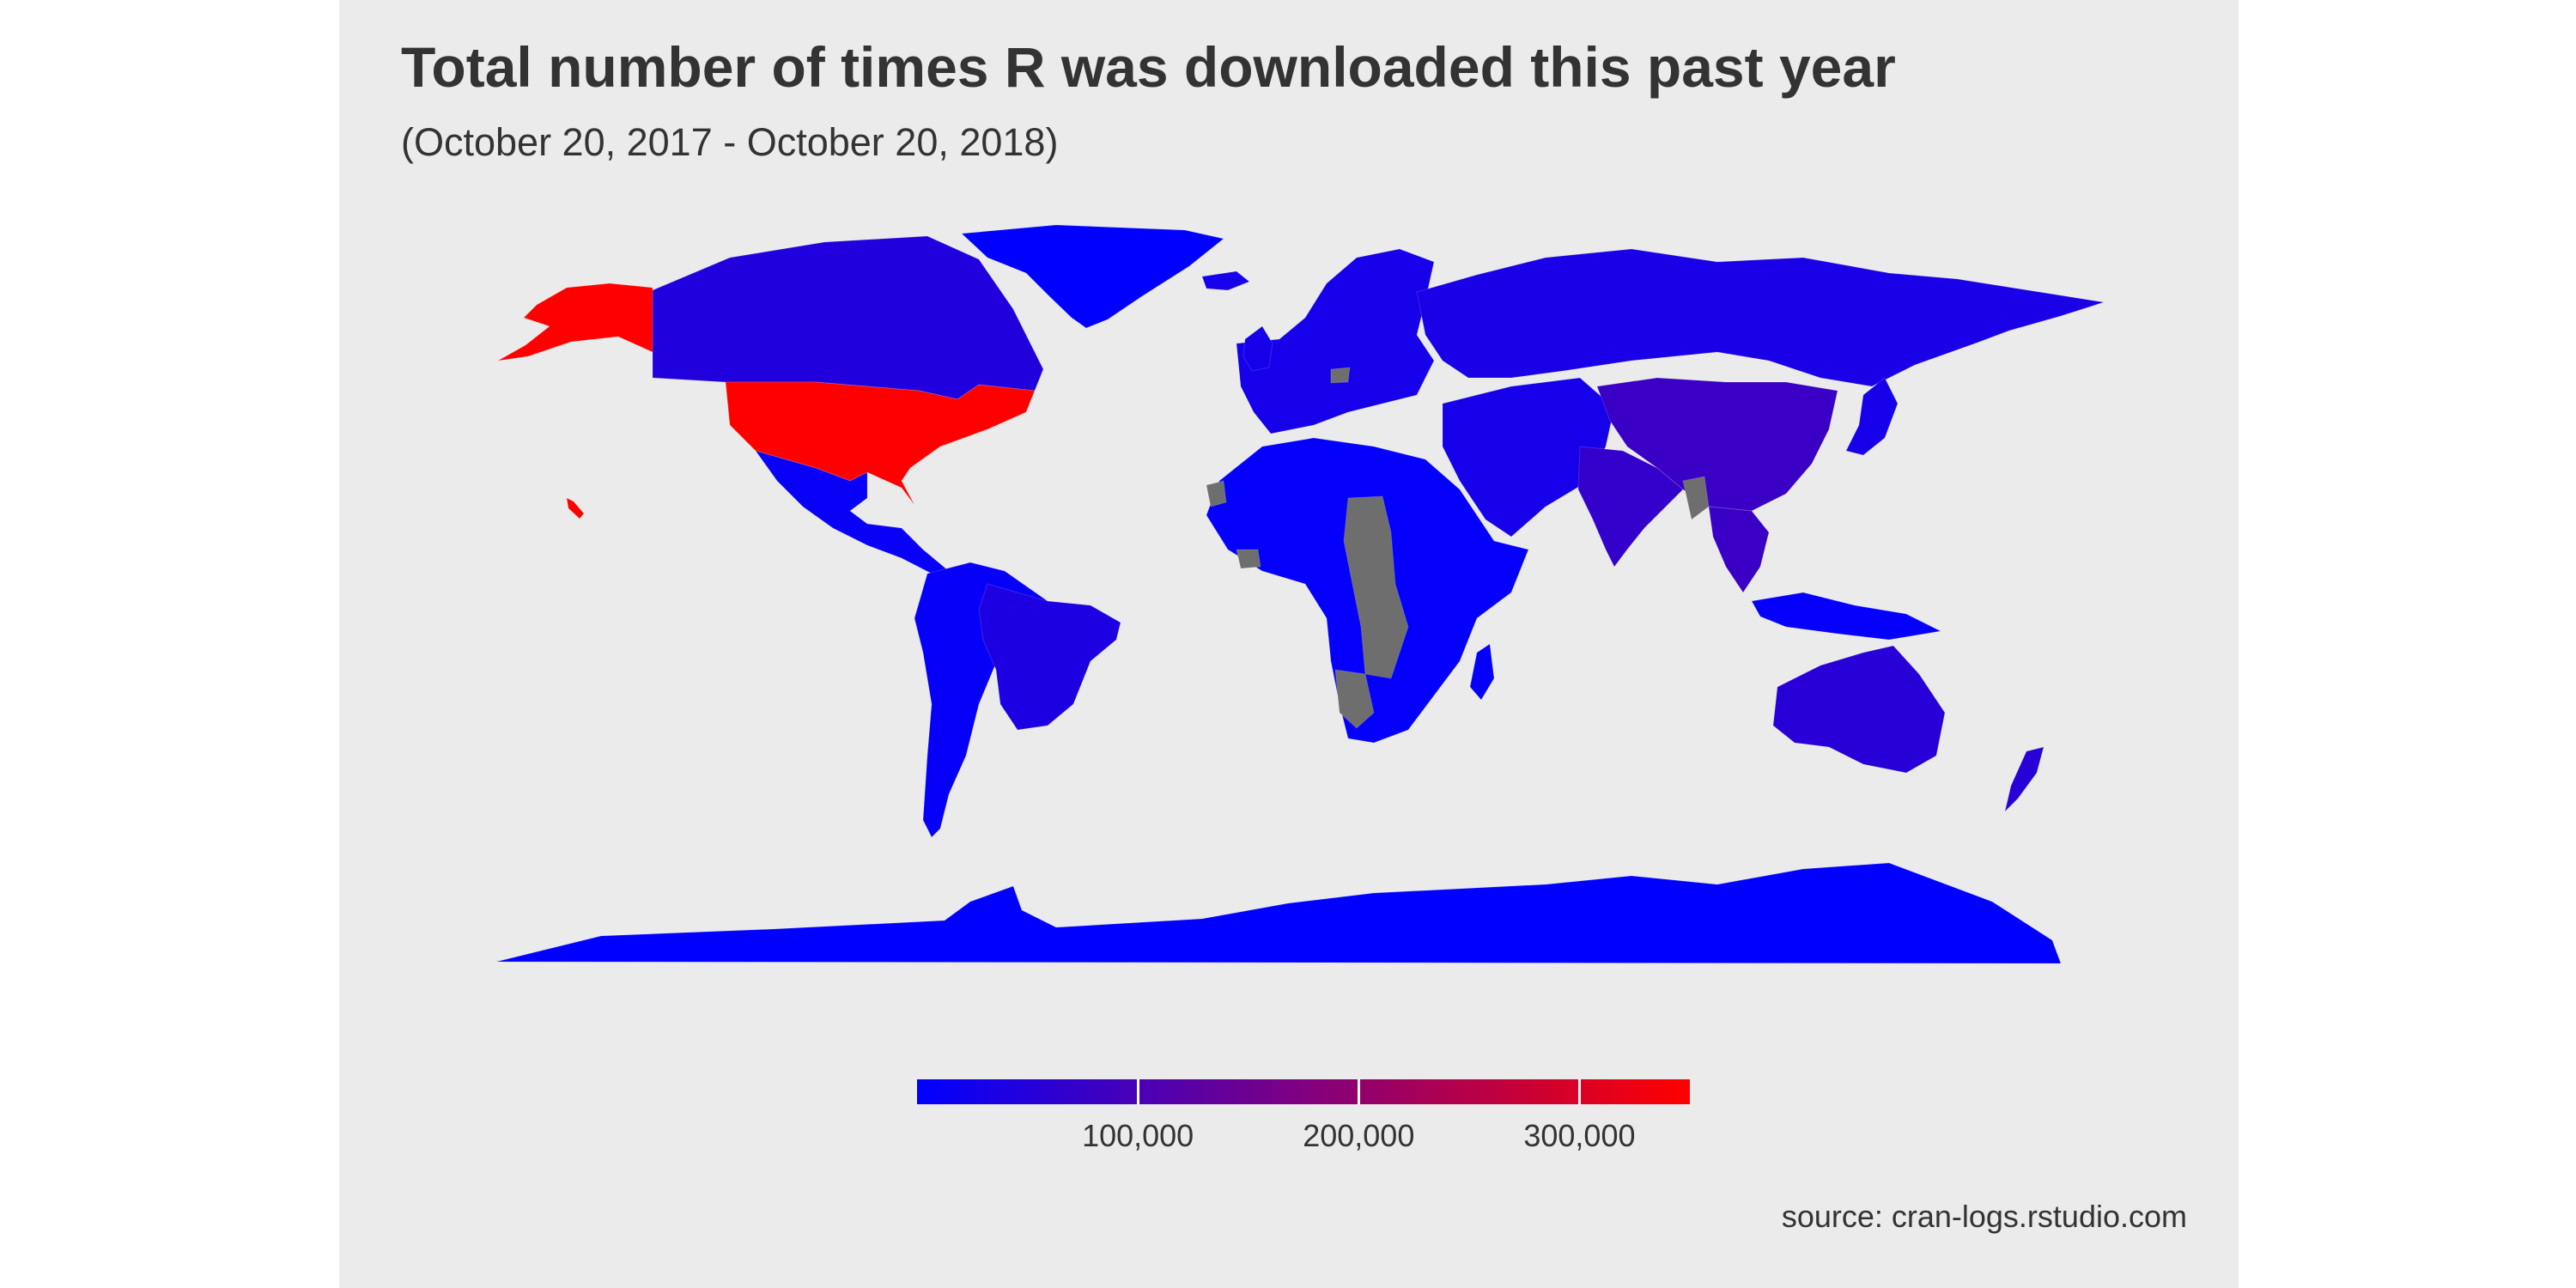 The image size is (2576, 1288). I want to click on region-united-states, so click(881, 444).